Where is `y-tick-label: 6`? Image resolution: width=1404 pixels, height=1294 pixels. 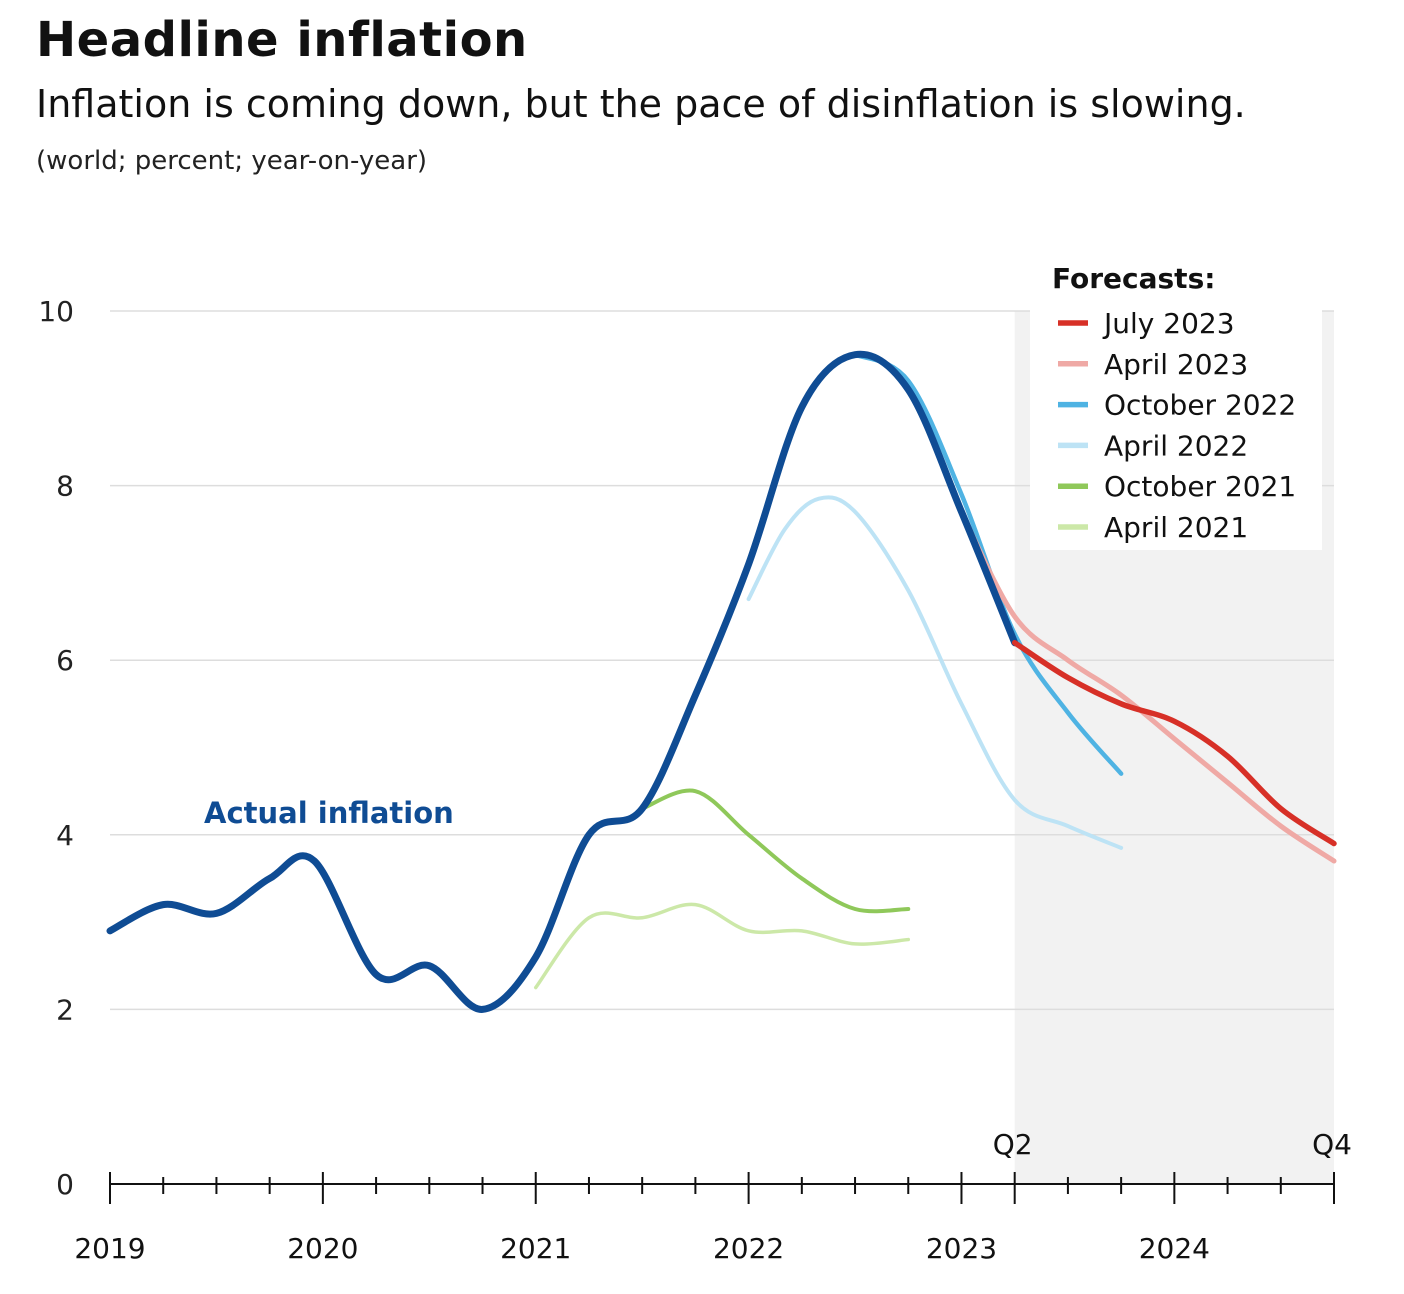 y-tick-label: 6 is located at coordinates (65, 660).